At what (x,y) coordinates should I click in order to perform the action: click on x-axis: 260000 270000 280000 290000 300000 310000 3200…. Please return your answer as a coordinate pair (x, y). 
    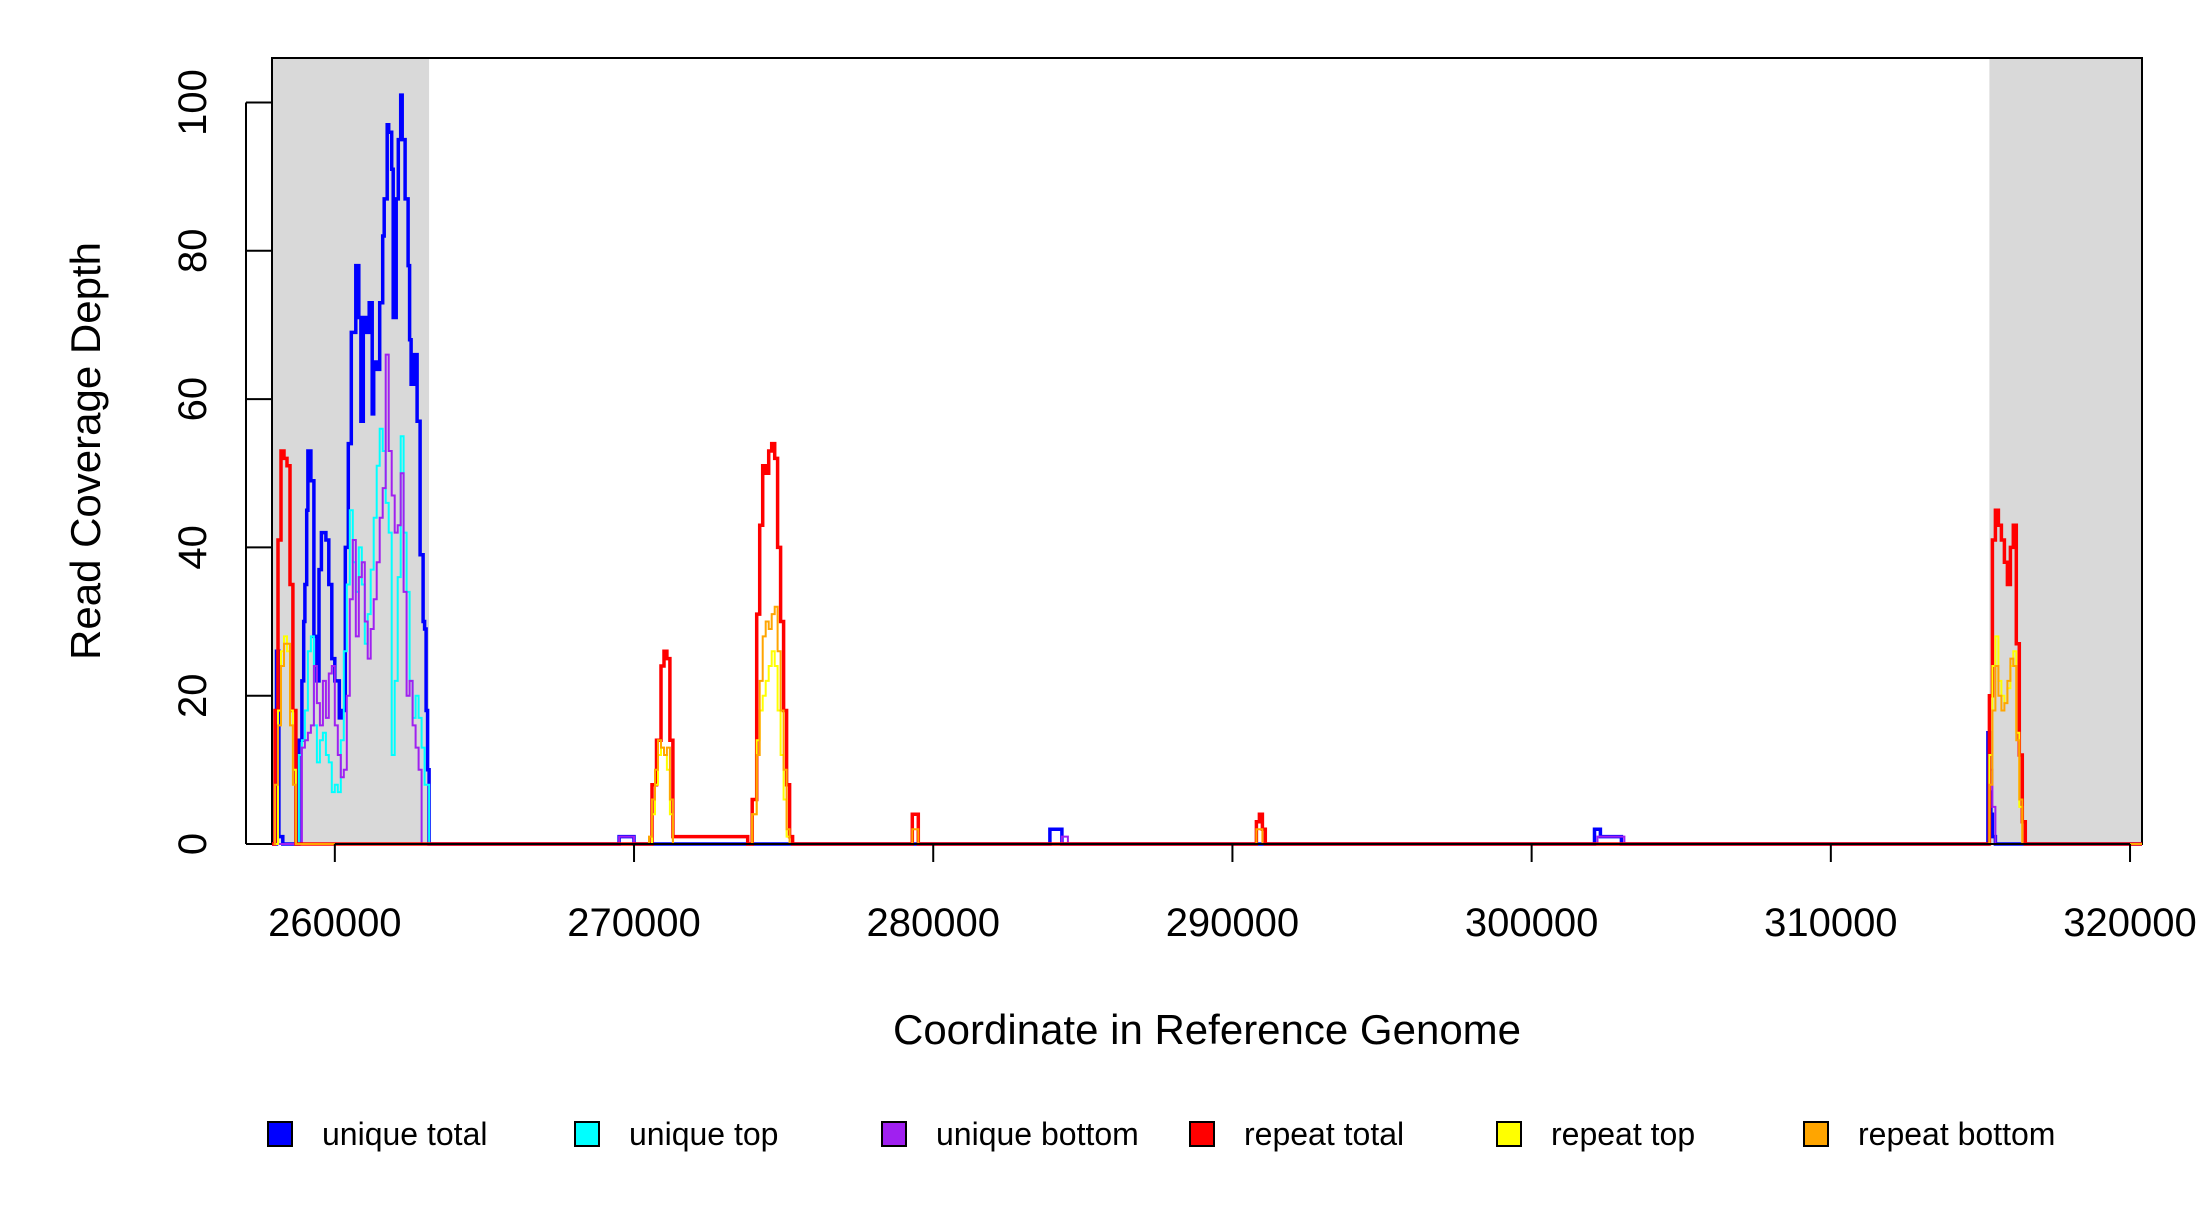
    Looking at the image, I should click on (1232, 894).